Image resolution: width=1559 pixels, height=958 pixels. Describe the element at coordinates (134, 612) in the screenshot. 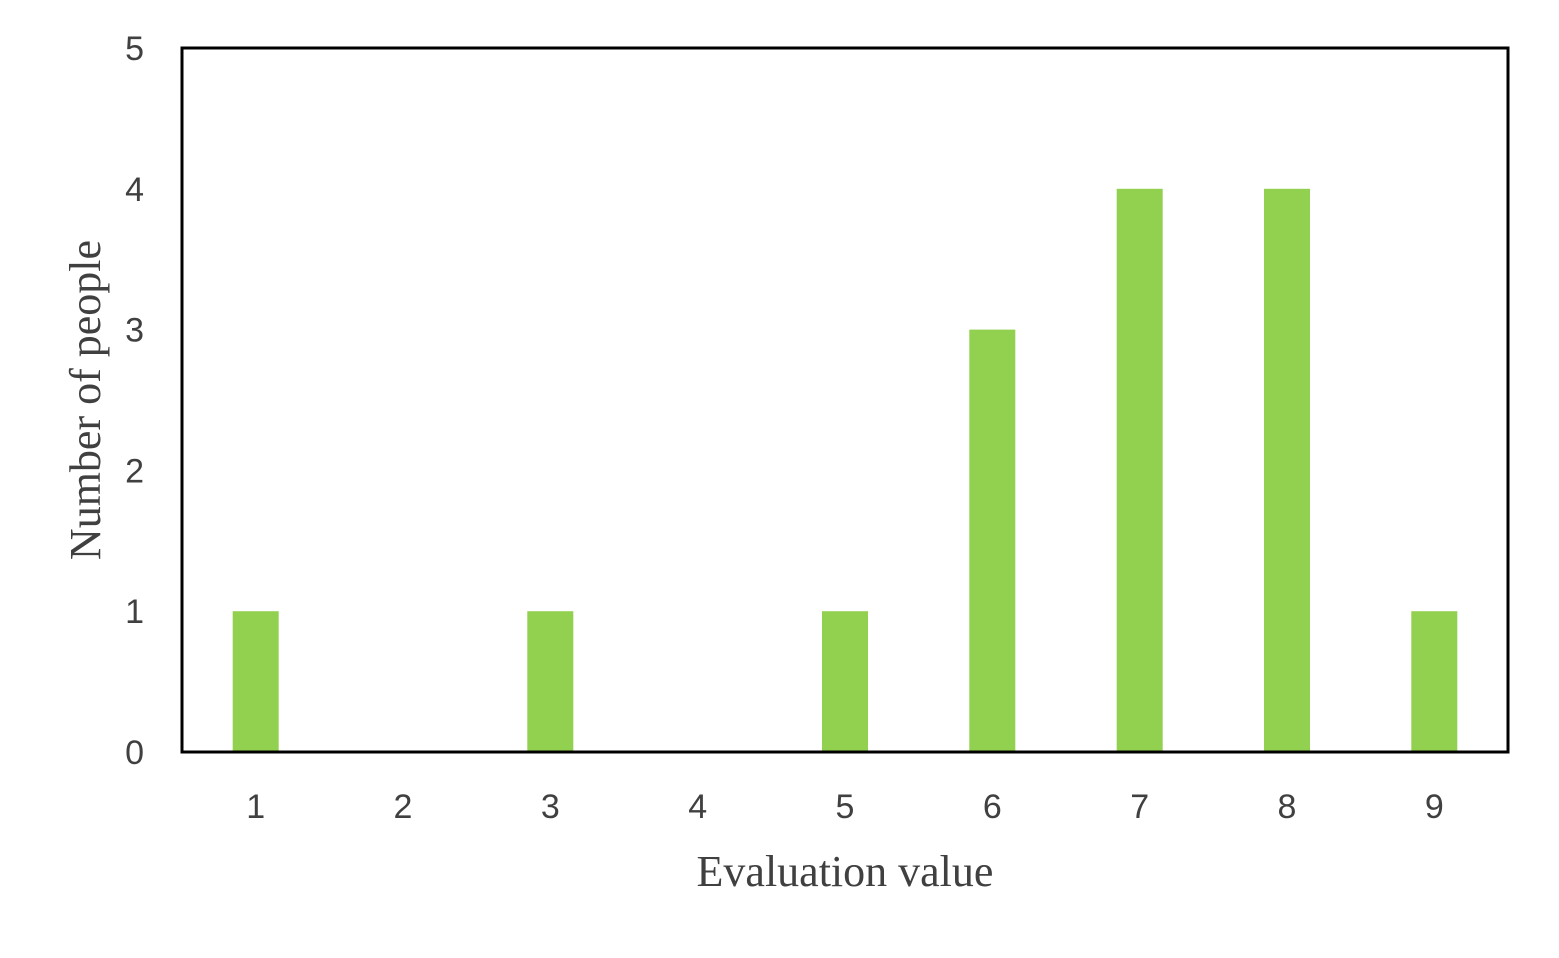

I see `y-tick-label: 1` at that location.